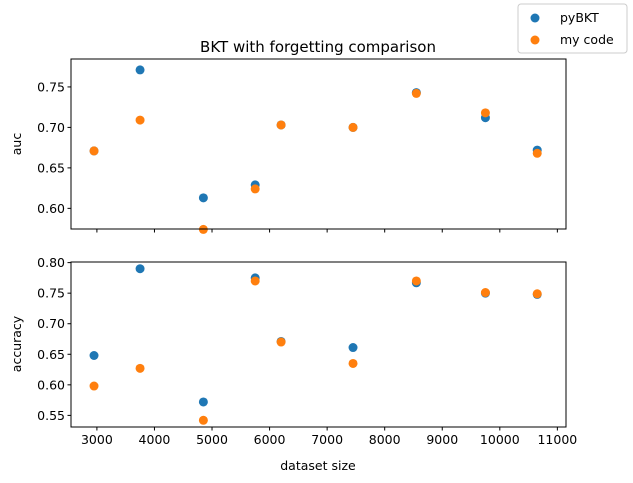 The image size is (633, 483). Describe the element at coordinates (500, 439) in the screenshot. I see `accuracy-x-tick-label: 10000` at that location.